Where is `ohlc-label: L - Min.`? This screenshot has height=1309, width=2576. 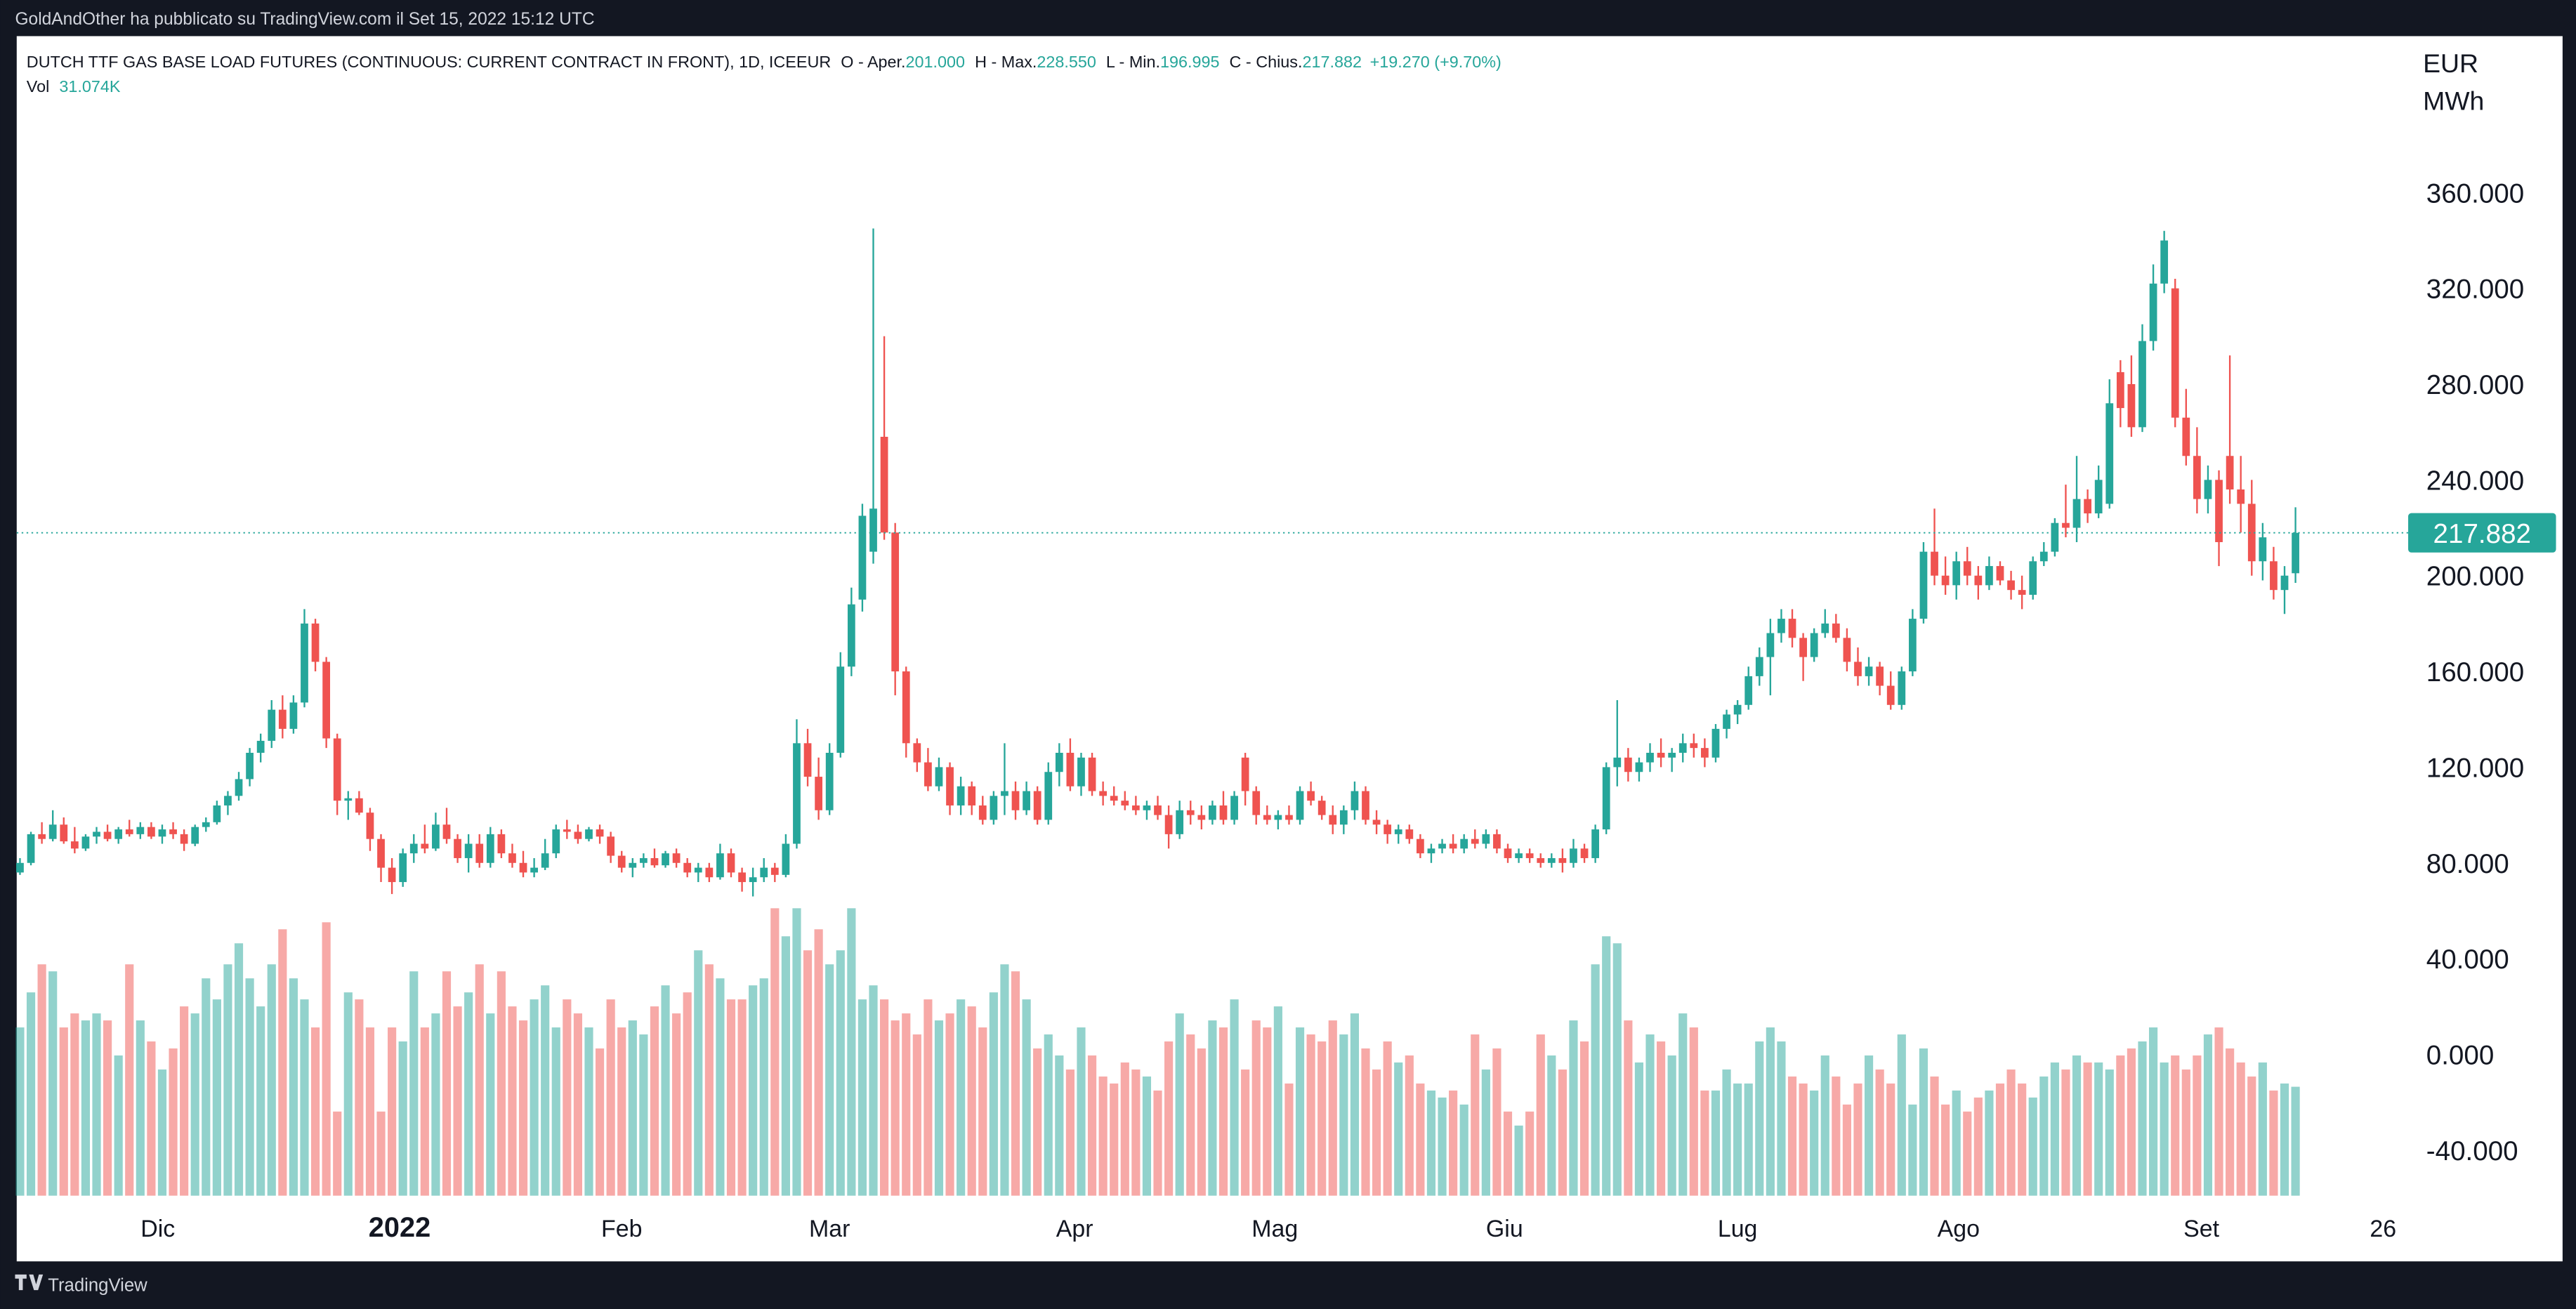
ohlc-label: L - Min. is located at coordinates (1133, 62).